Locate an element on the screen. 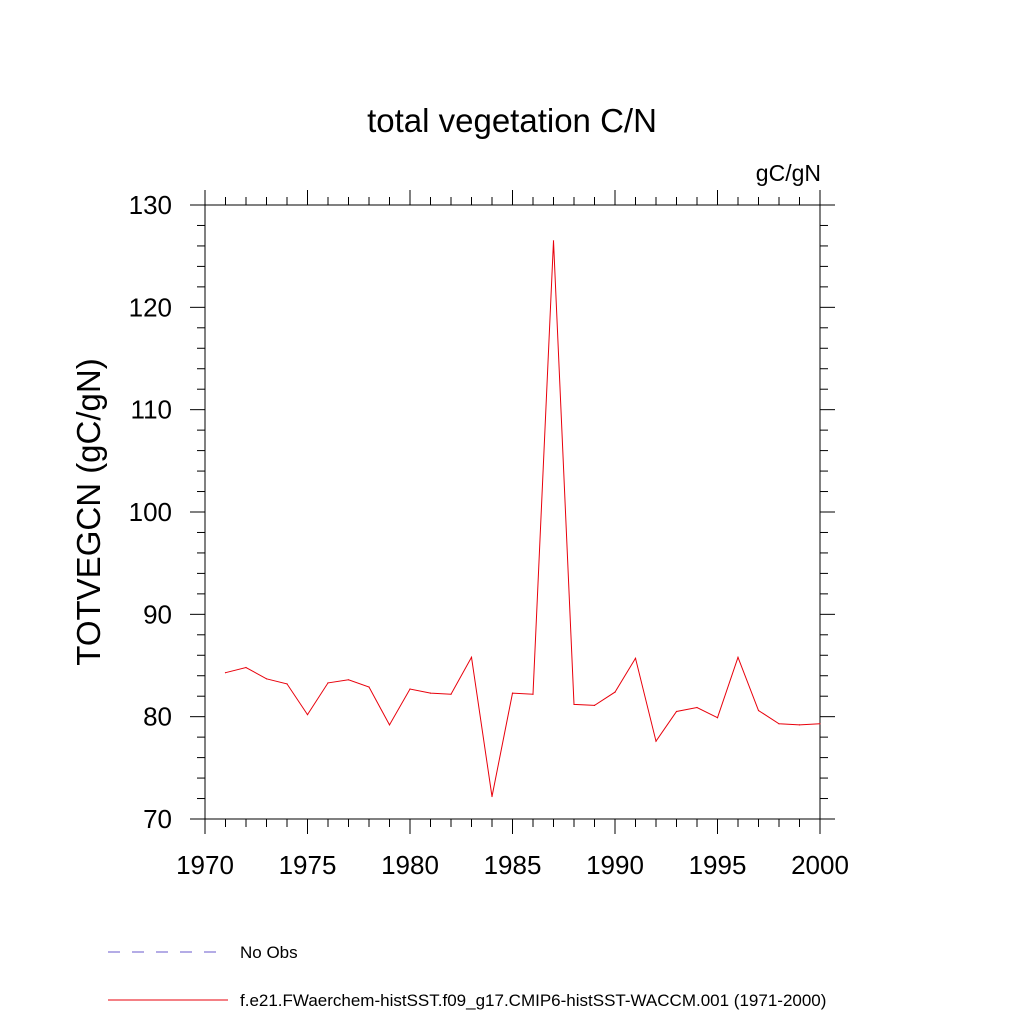 This screenshot has height=1024, width=1024. units-label: gC/gN is located at coordinates (788, 173).